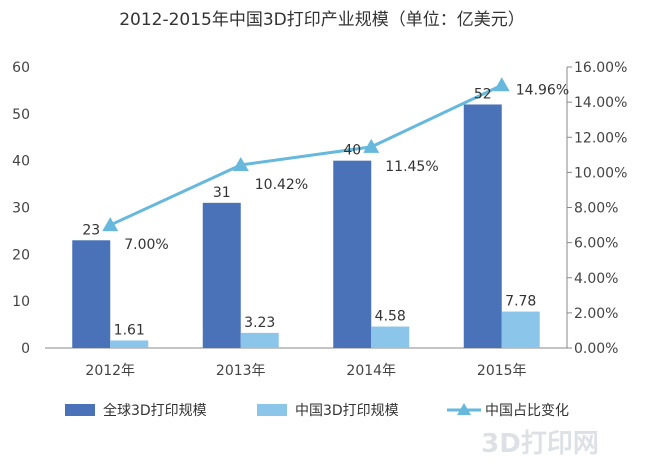 The image size is (655, 476). Describe the element at coordinates (600, 173) in the screenshot. I see `right-tick-label: 10.00%` at that location.